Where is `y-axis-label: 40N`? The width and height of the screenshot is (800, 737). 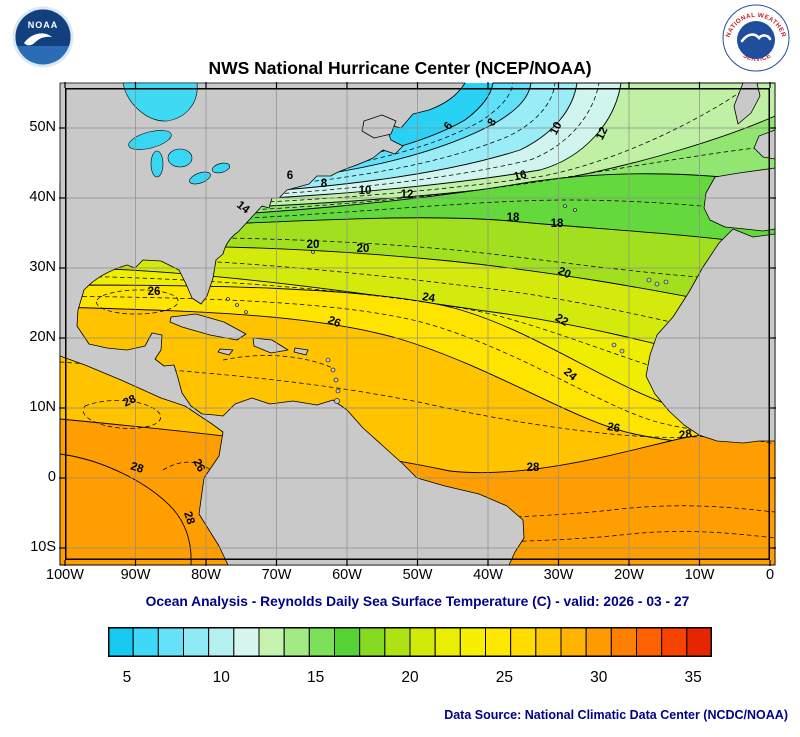 y-axis-label: 40N is located at coordinates (42, 197).